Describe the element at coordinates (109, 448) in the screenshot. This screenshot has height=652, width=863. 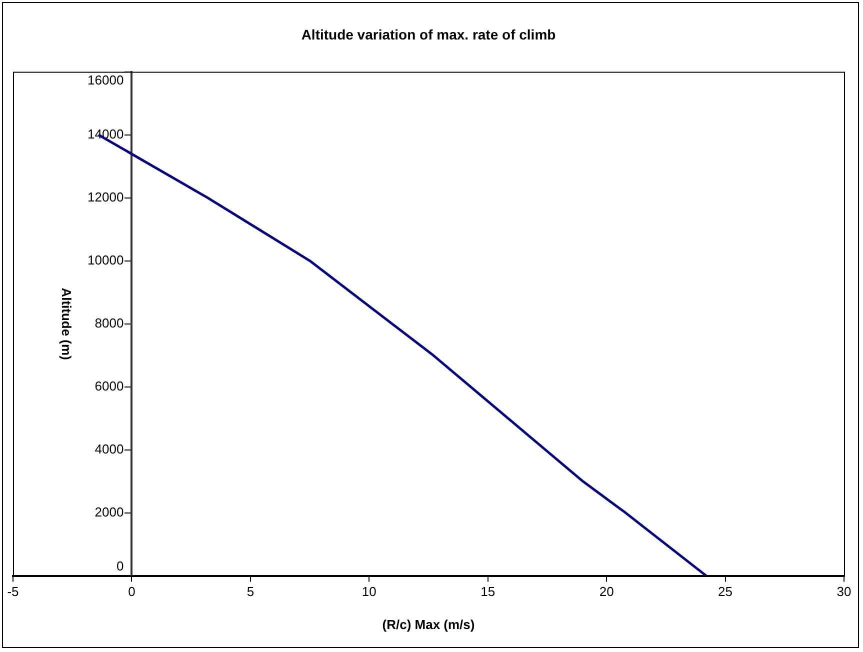
I see `y-tick-label: 4000` at that location.